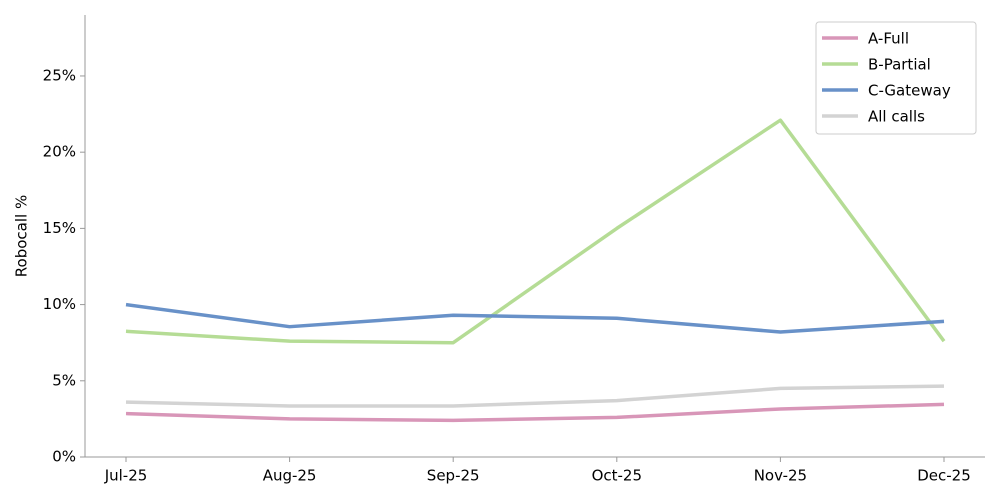 The image size is (1000, 500). Describe the element at coordinates (22, 236) in the screenshot. I see `y-axis-label: Robocall %` at that location.